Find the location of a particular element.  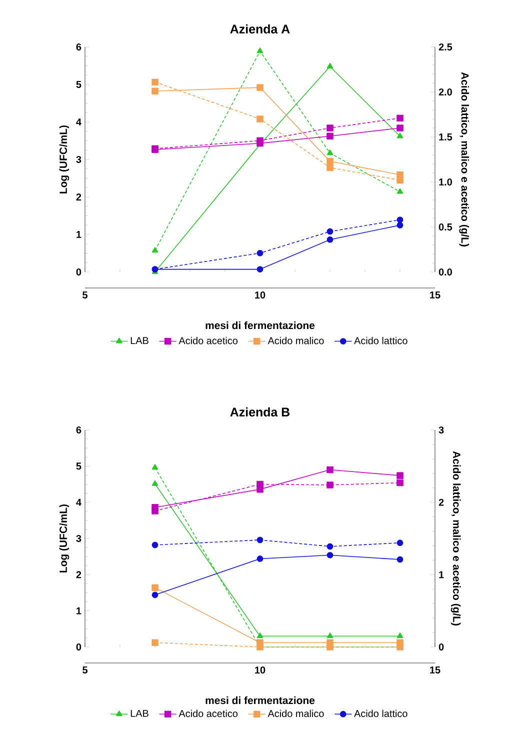

y2-tick-label: 1 is located at coordinates (441, 574).